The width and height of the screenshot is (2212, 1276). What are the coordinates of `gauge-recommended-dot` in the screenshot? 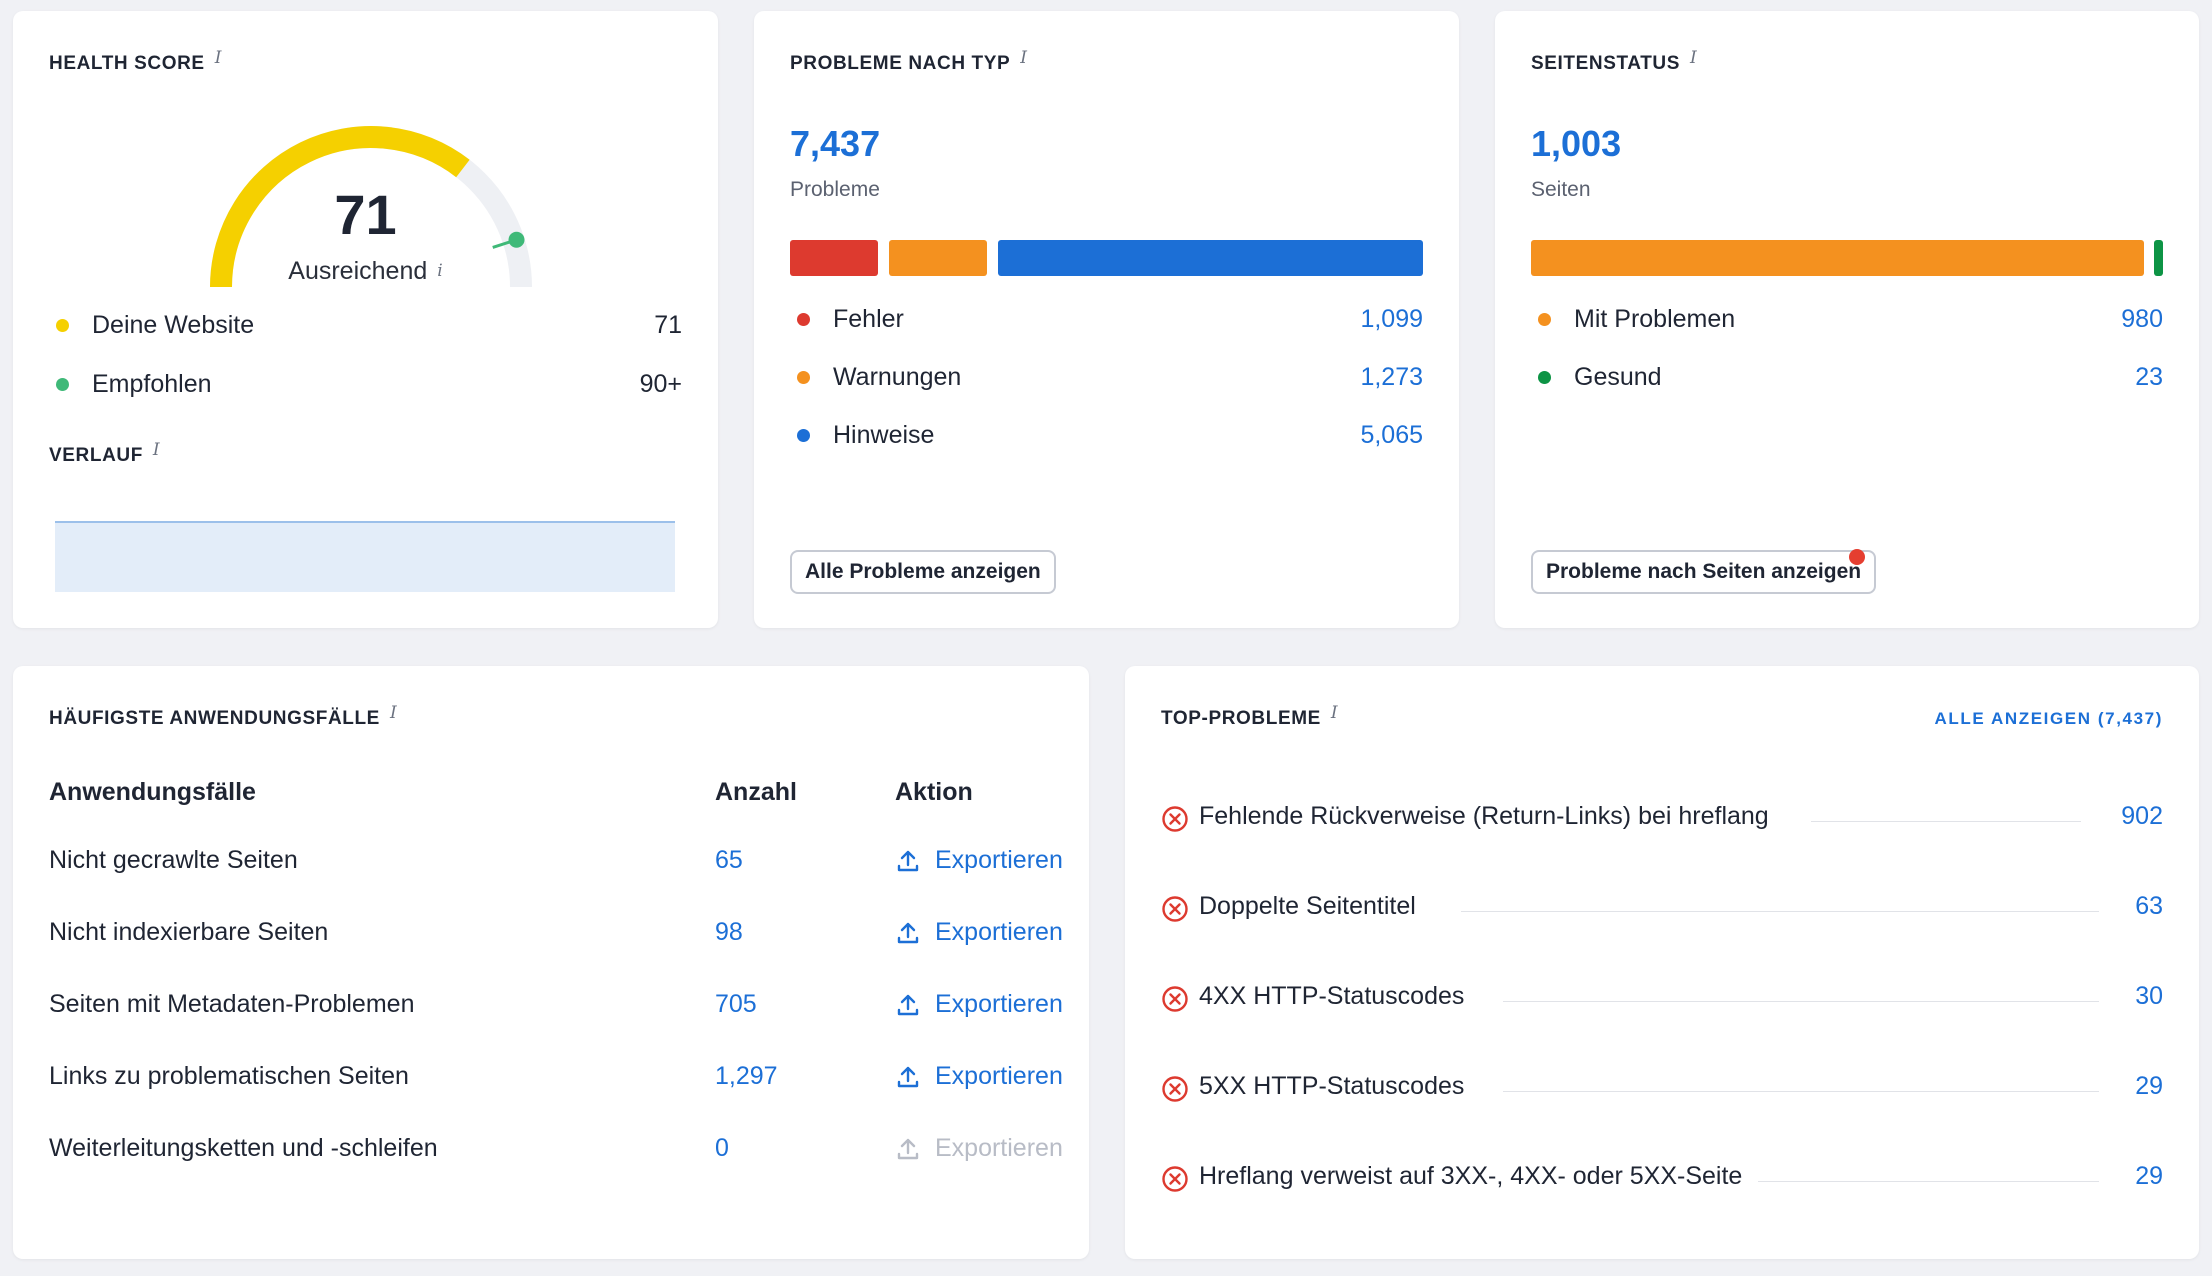 It's located at (516, 239).